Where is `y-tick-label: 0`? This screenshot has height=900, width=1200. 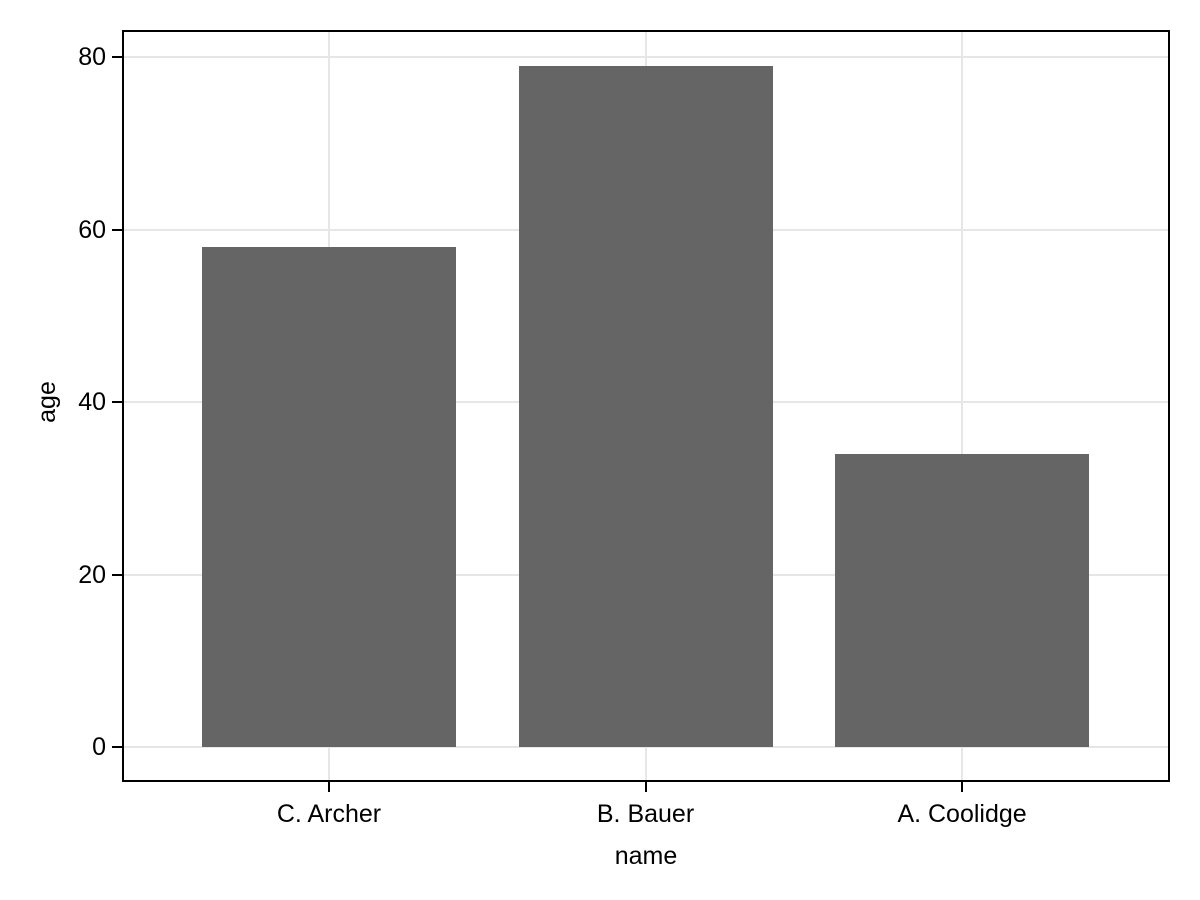 y-tick-label: 0 is located at coordinates (99, 747).